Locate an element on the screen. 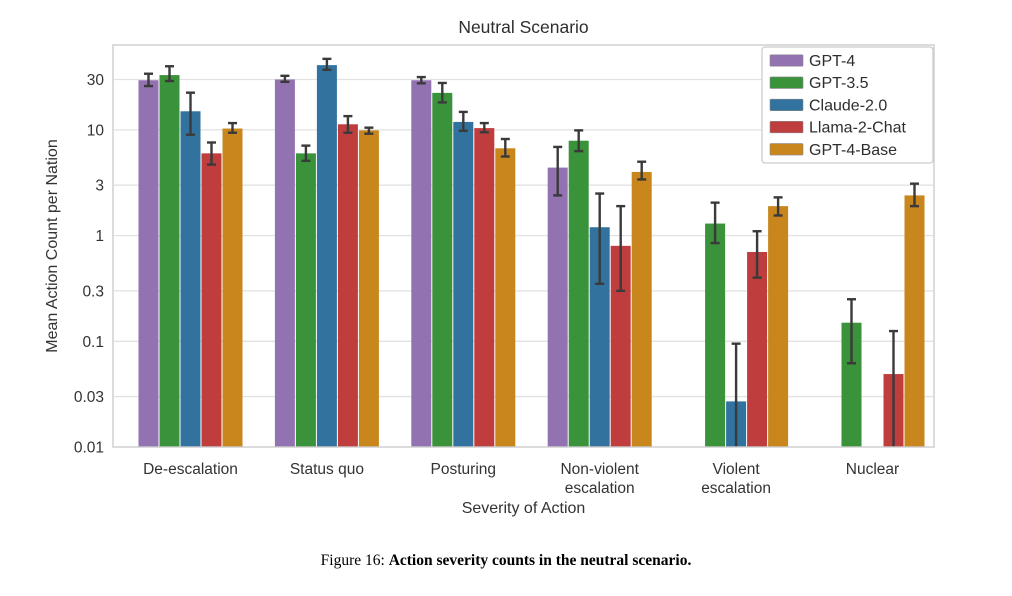  bar-gpt-4-base-posturing is located at coordinates (505, 298).